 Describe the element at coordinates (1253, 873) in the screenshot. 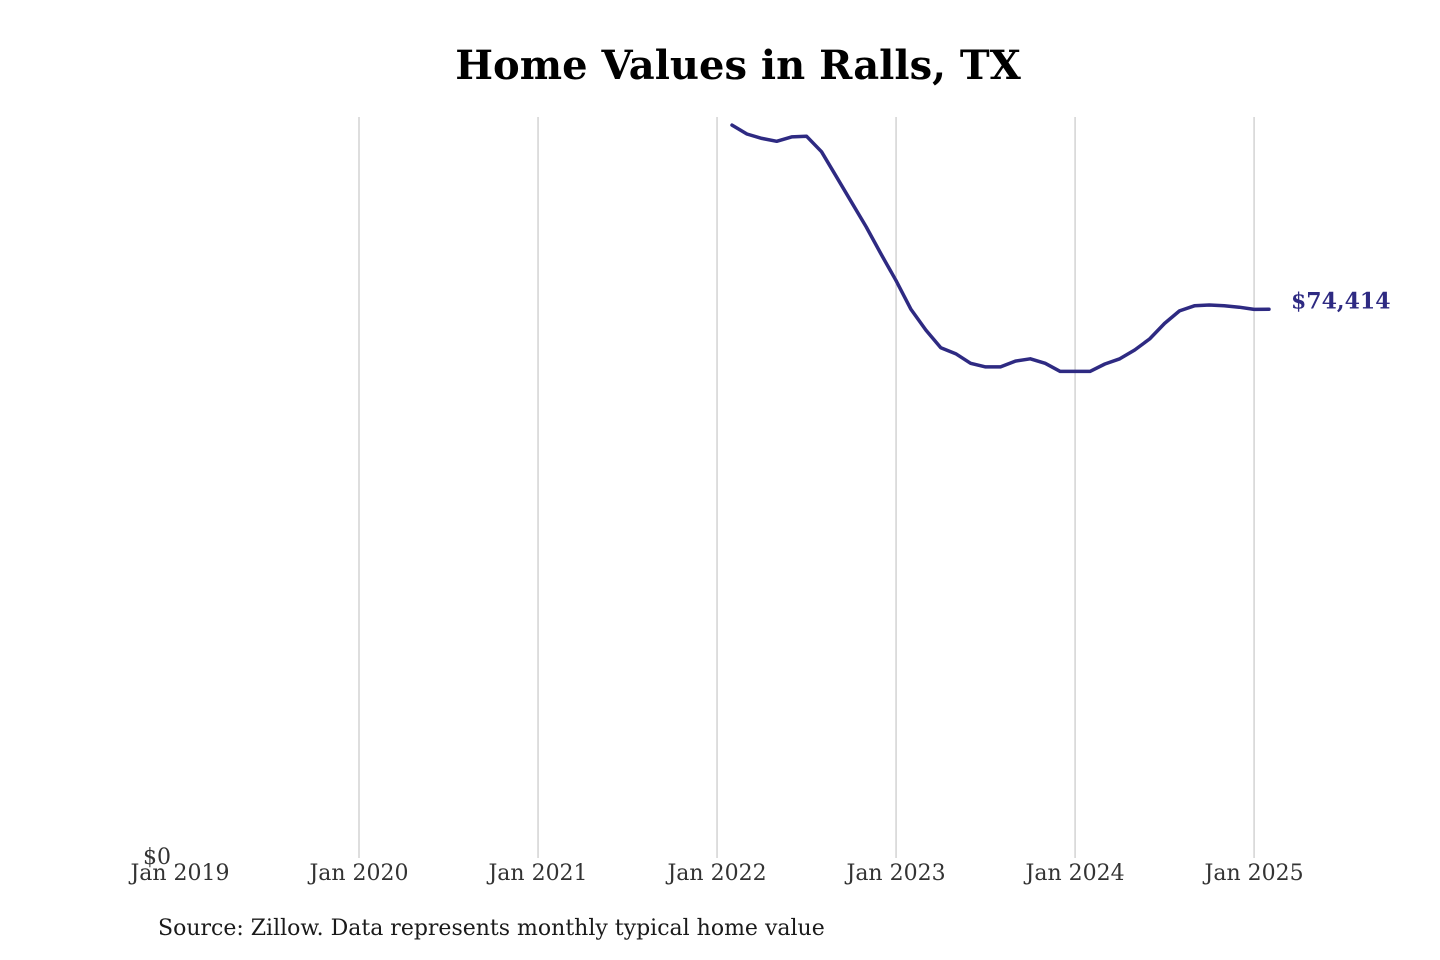

I see `x-tick-label: Jan 2025` at that location.